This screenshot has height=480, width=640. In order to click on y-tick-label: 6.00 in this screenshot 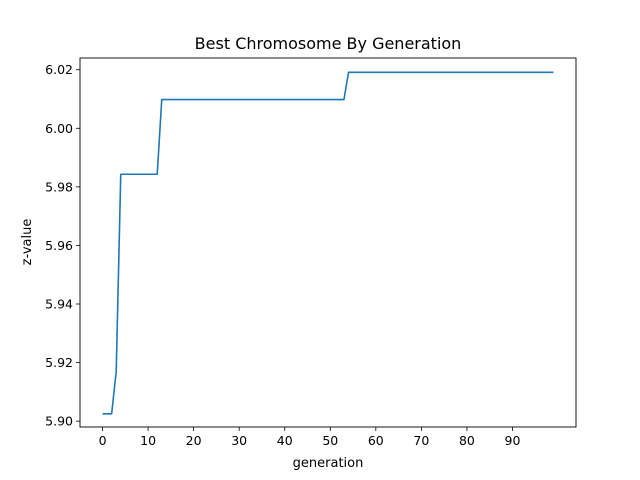, I will do `click(59, 128)`.